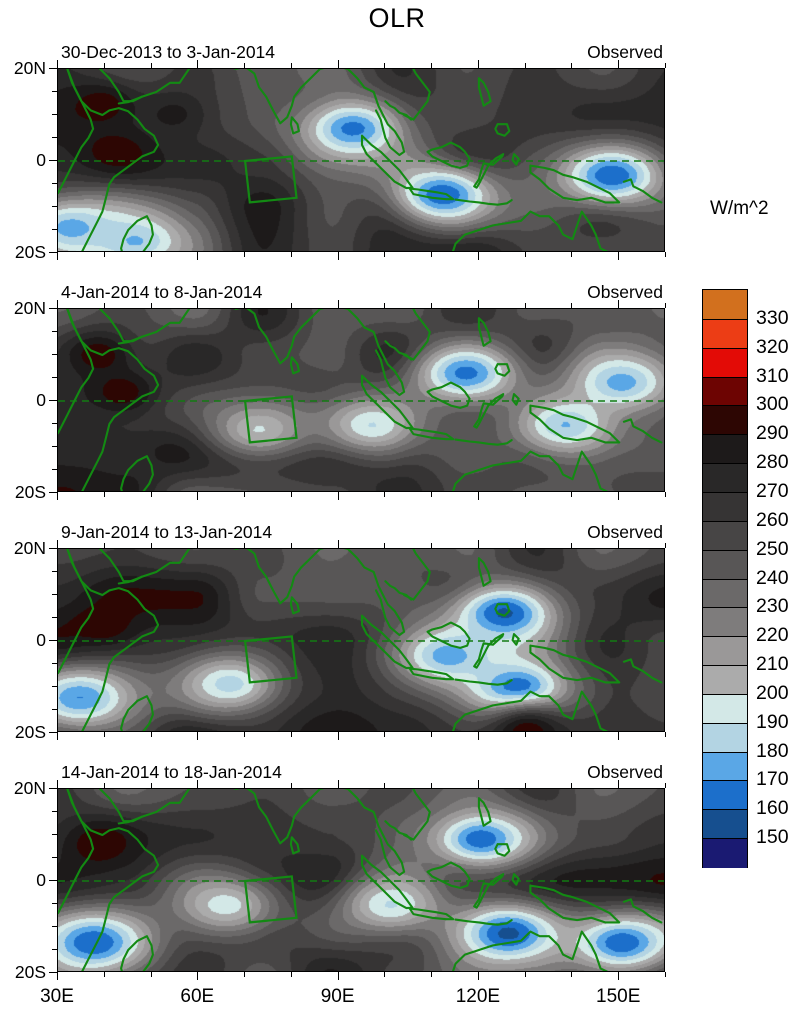  What do you see at coordinates (772, 346) in the screenshot?
I see `colorbar-tick-label: 320` at bounding box center [772, 346].